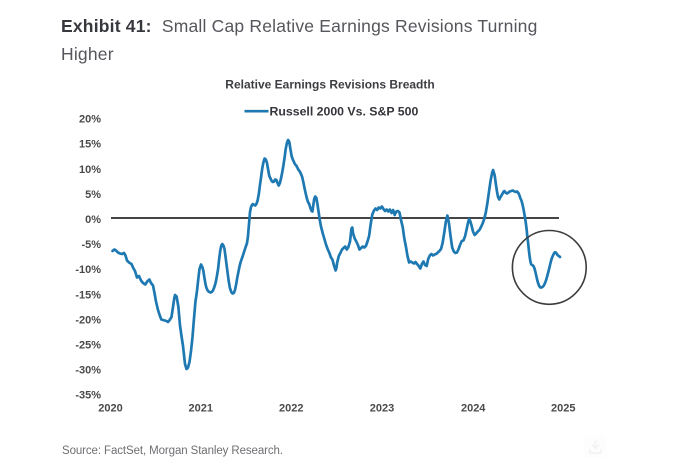  What do you see at coordinates (110, 409) in the screenshot?
I see `svg-text: 2020` at bounding box center [110, 409].